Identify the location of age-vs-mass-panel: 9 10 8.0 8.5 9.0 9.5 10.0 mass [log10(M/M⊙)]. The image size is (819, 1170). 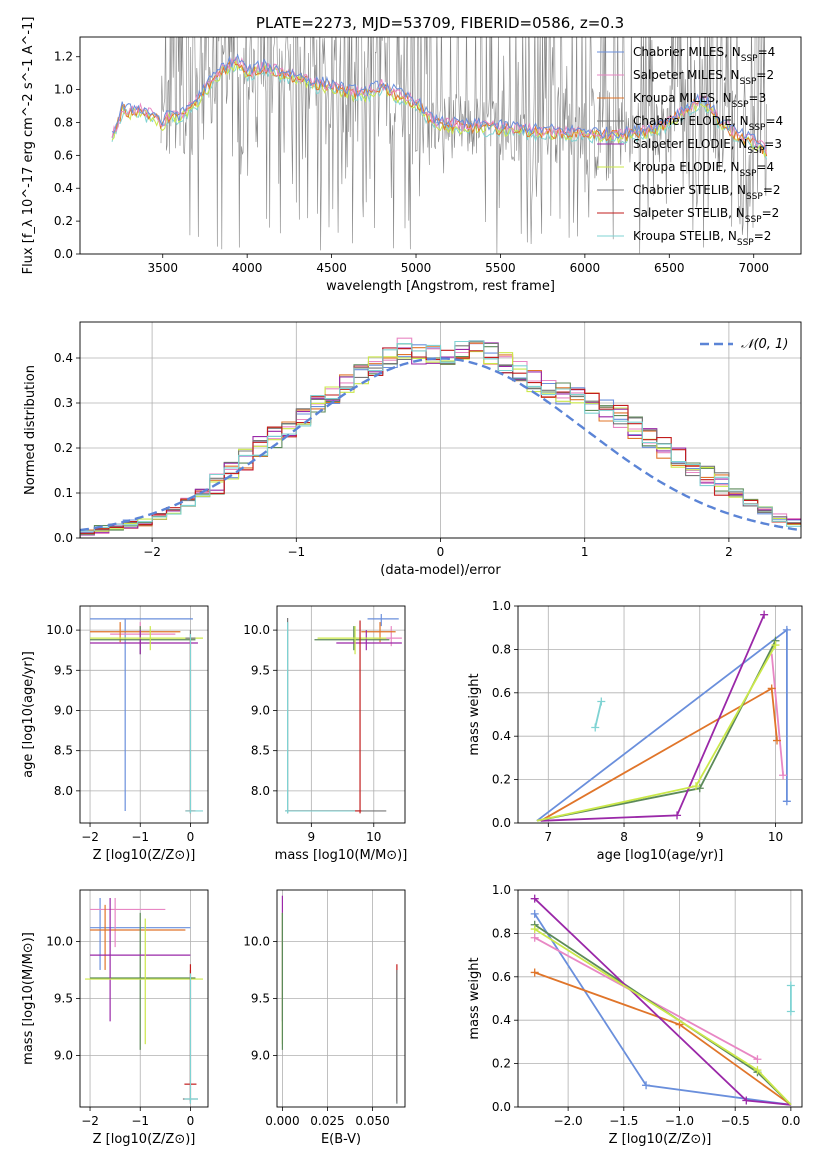
(325, 734).